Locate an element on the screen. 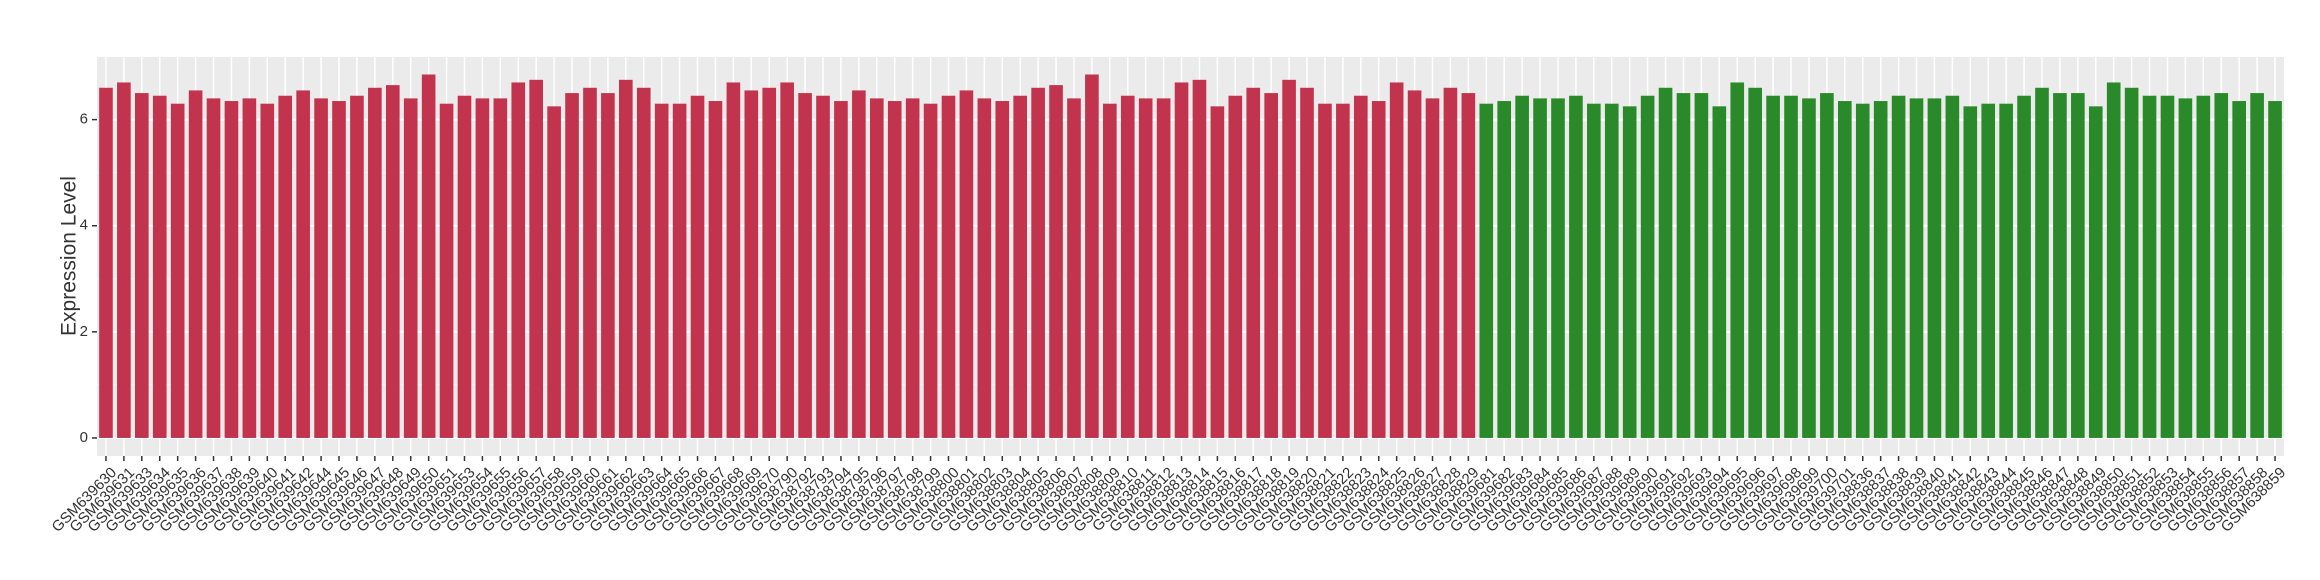 Image resolution: width=2320 pixels, height=580 pixels. y-tick-label: 0 is located at coordinates (84, 437).